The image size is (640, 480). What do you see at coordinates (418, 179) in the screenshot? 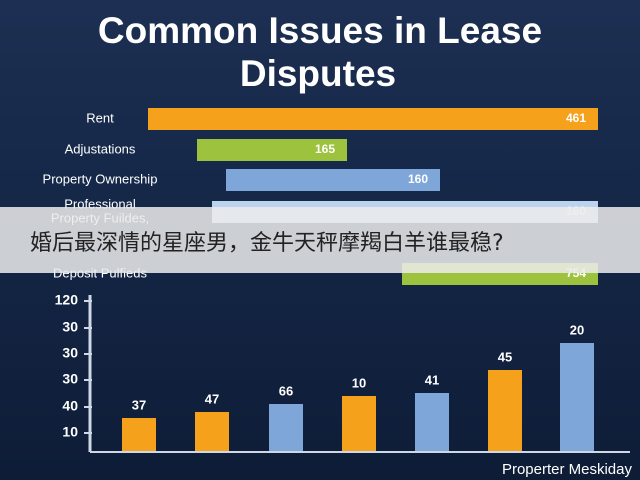
I see `issue-value: 160` at bounding box center [418, 179].